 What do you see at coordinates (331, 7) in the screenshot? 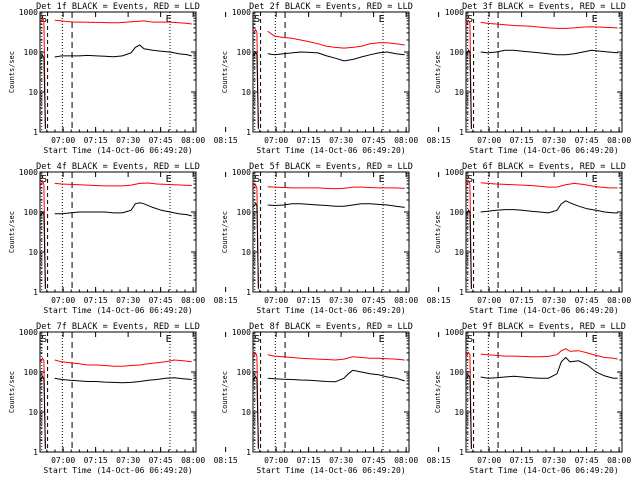
I see `chart-title: Det 2f BLACK = Events, RED = LLD` at bounding box center [331, 7].